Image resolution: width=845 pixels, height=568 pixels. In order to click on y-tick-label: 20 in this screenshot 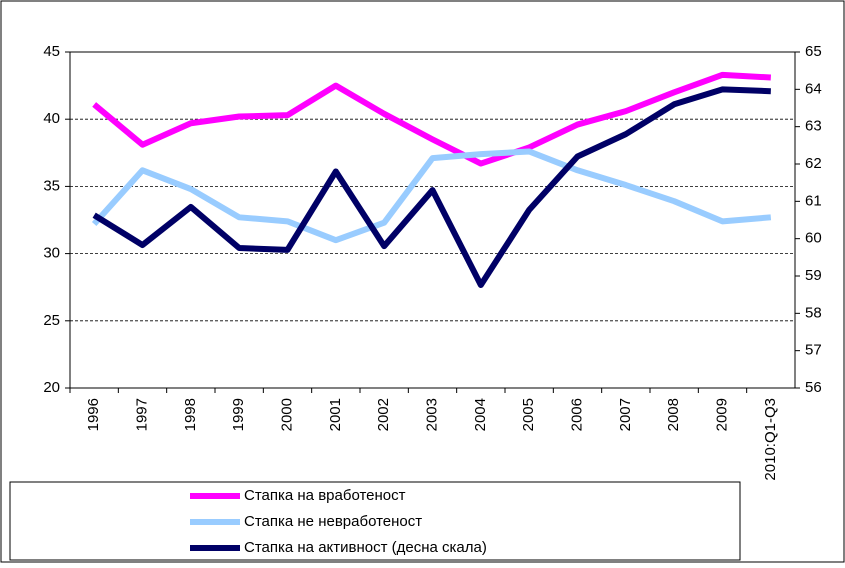, I will do `click(51, 387)`.